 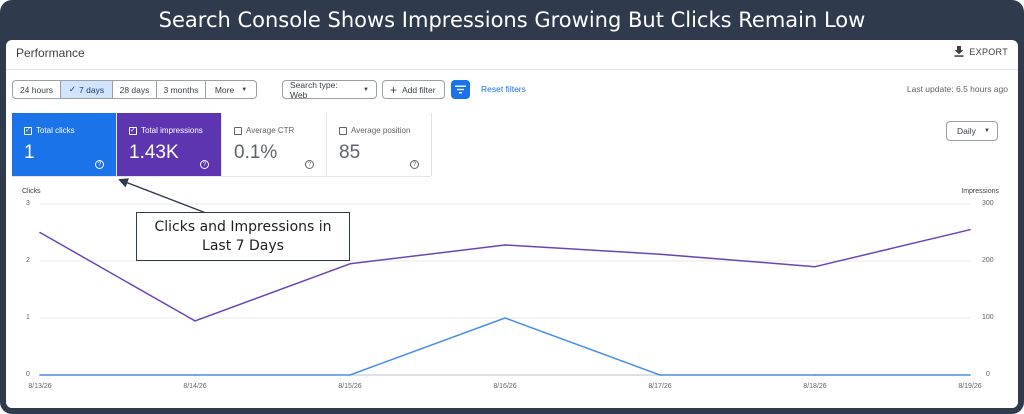 I want to click on date-range-7-days: ✓ 7 days, so click(x=87, y=89).